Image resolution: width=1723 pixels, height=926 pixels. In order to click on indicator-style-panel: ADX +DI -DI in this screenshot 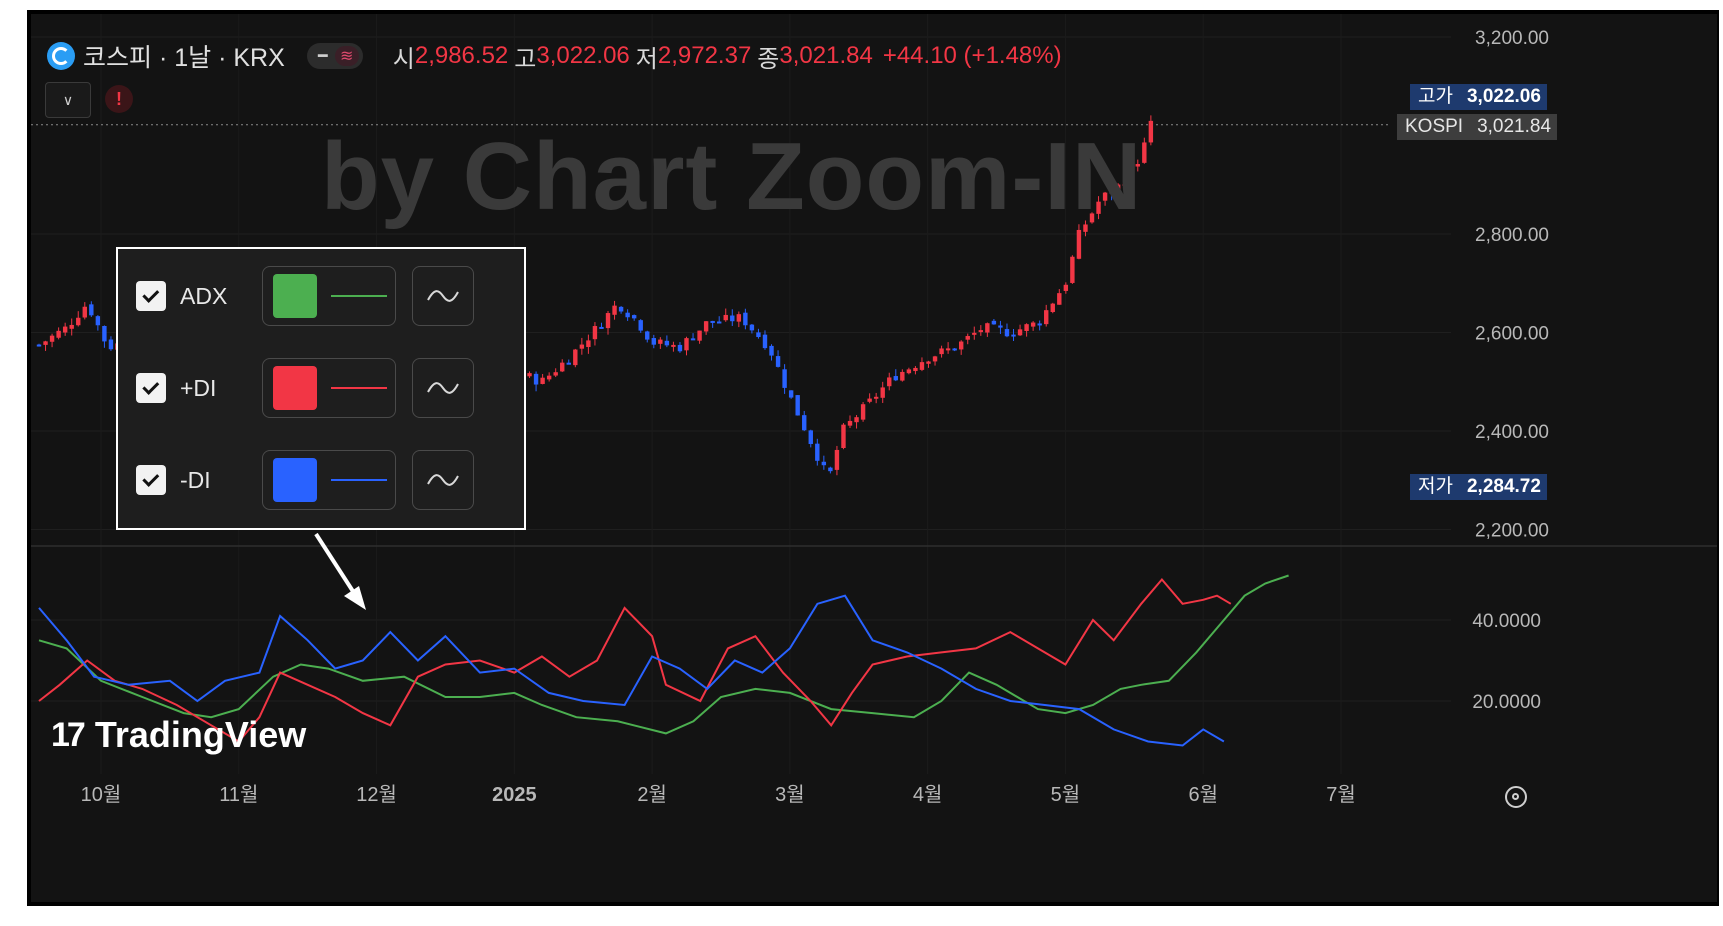, I will do `click(321, 388)`.